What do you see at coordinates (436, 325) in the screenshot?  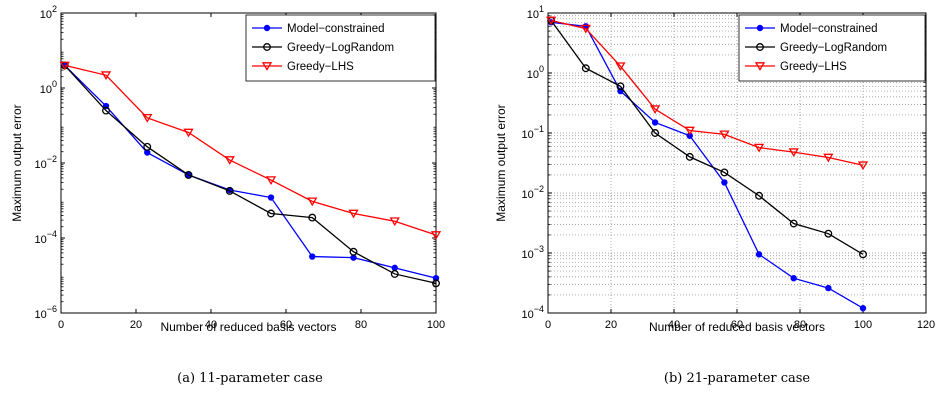 I see `x-tick-label: 100` at bounding box center [436, 325].